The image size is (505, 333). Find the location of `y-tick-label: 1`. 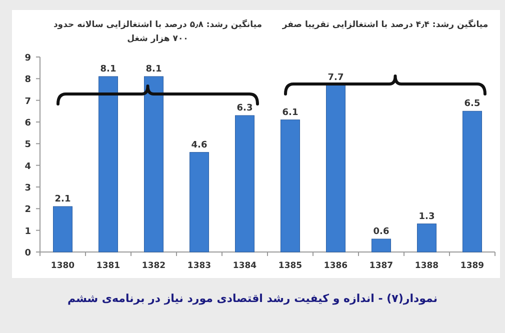

y-tick-label: 1 is located at coordinates (27, 231).